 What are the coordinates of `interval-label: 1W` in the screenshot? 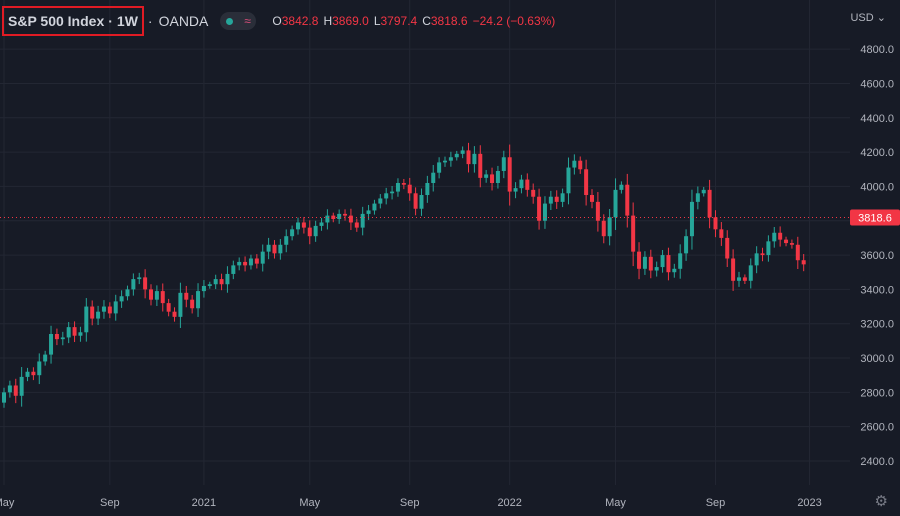 It's located at (127, 21).